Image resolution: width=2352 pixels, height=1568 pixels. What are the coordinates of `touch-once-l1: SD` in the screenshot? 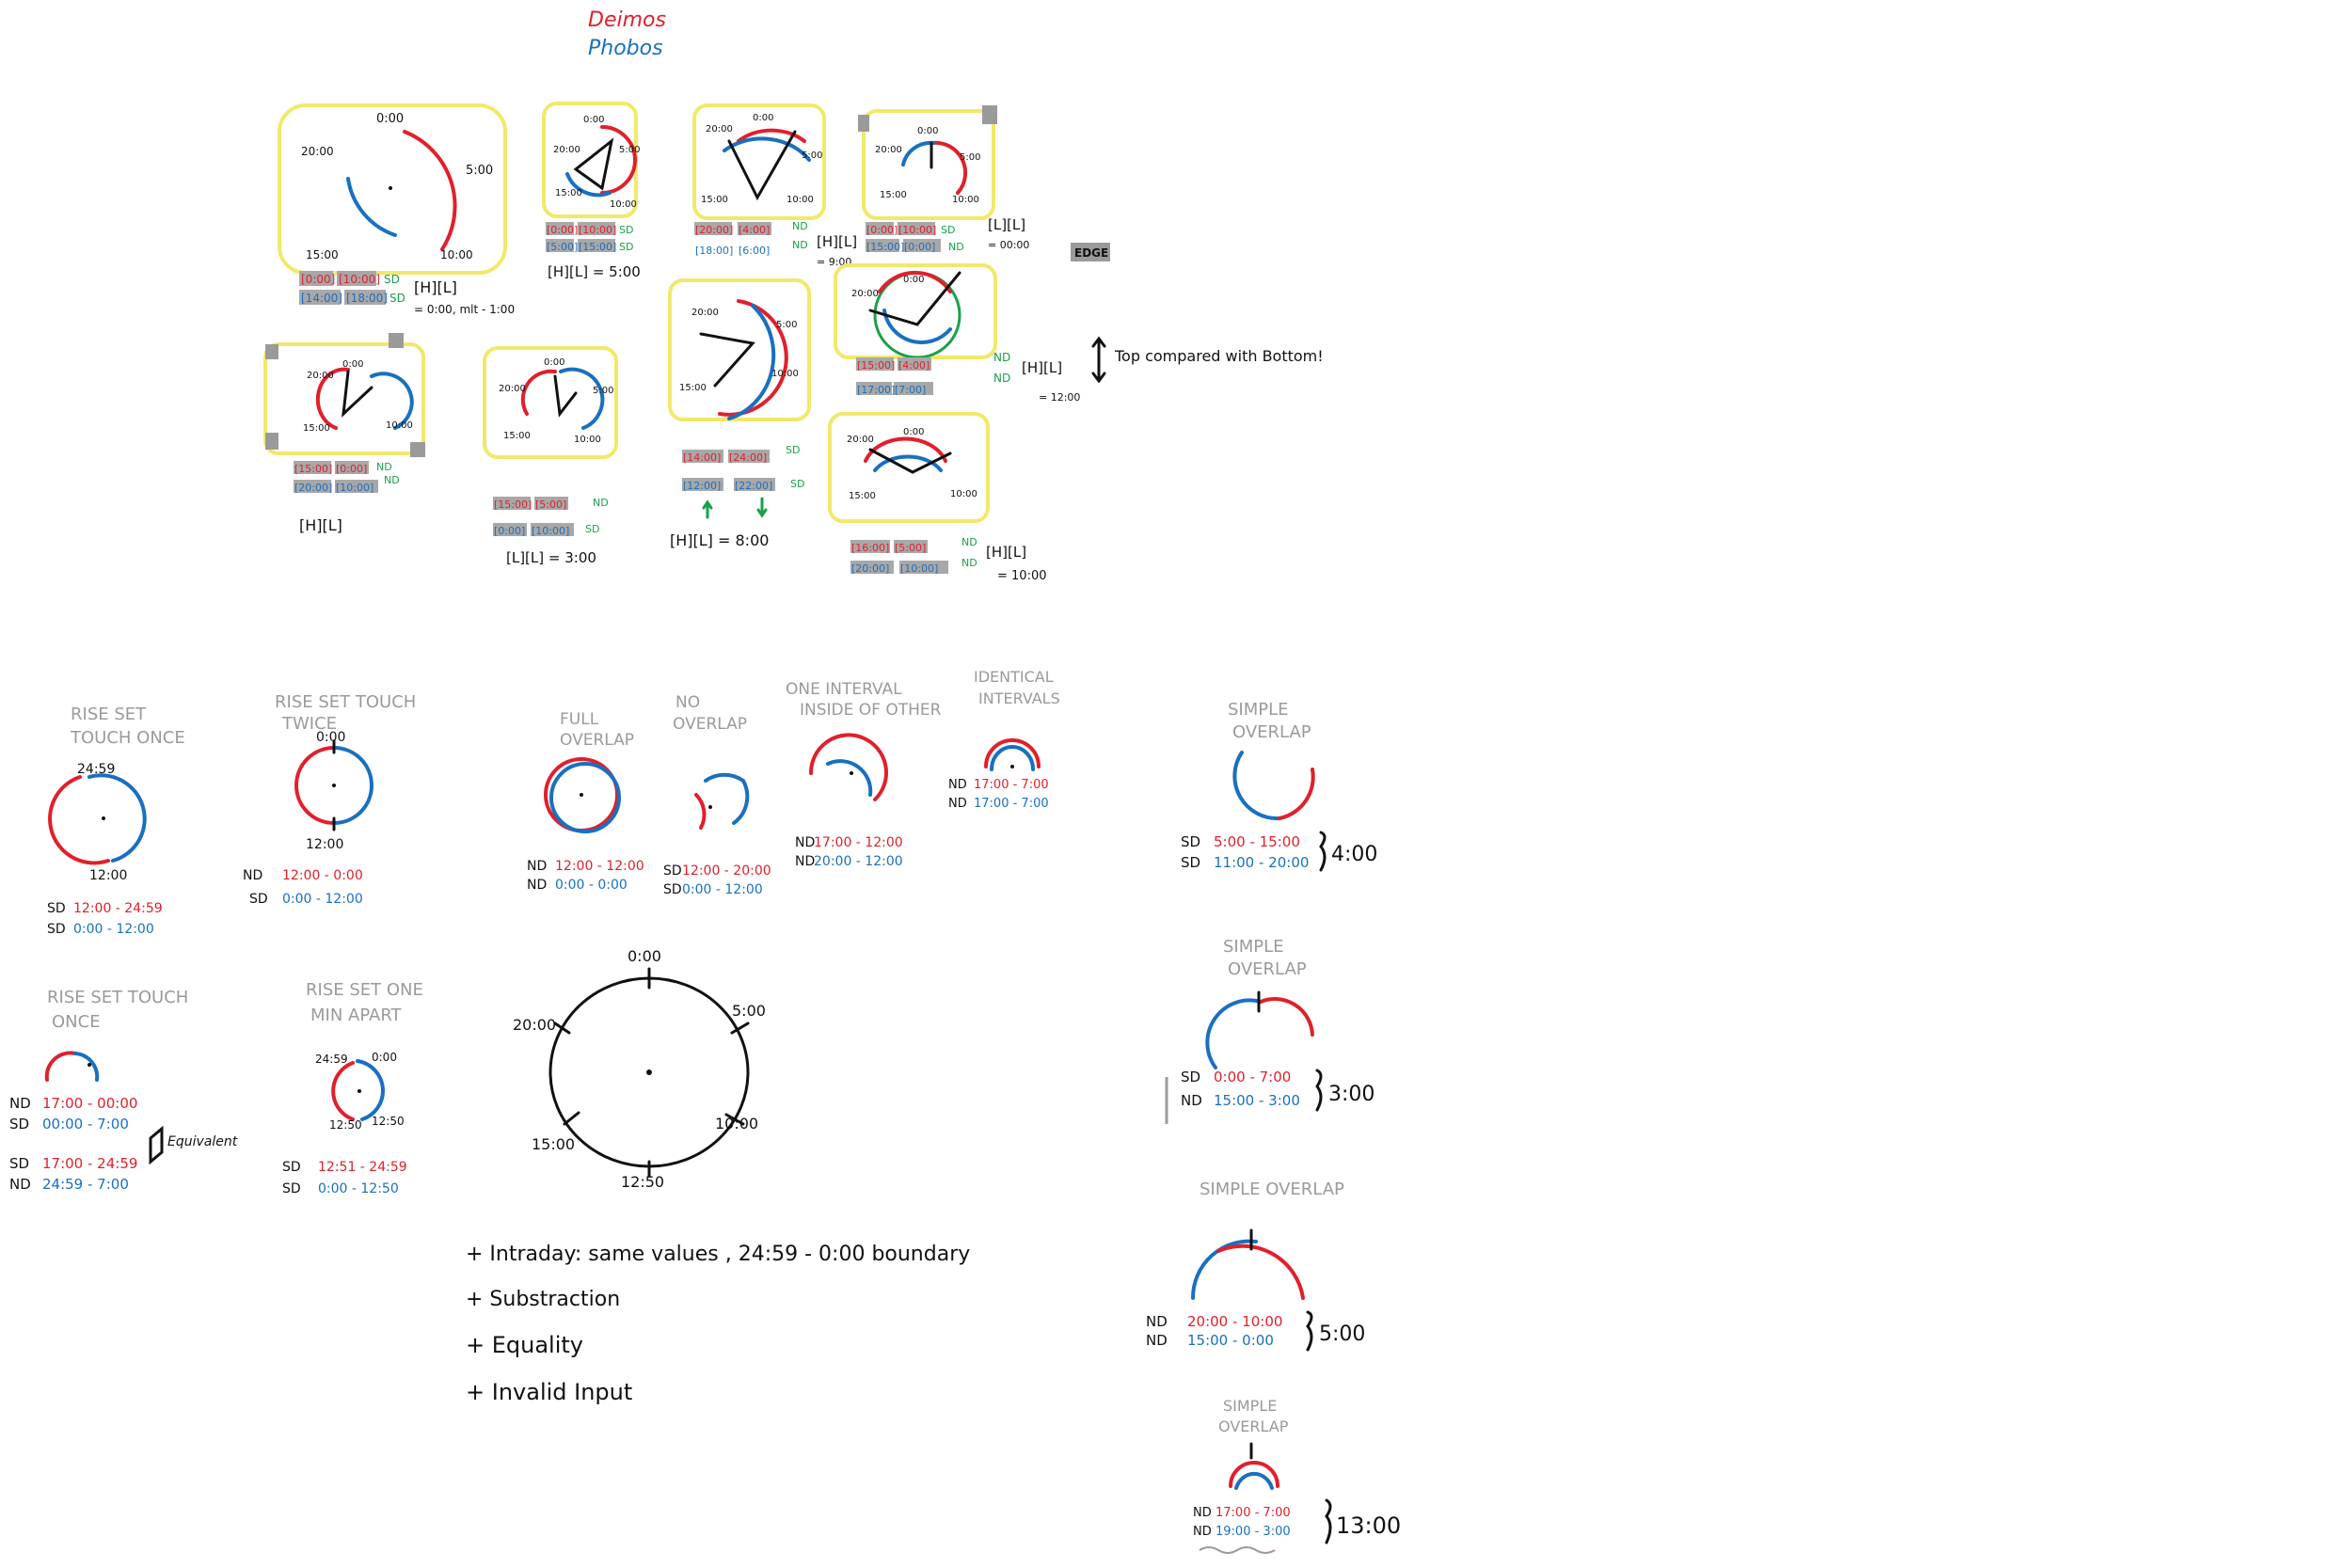 It's located at (56, 908).